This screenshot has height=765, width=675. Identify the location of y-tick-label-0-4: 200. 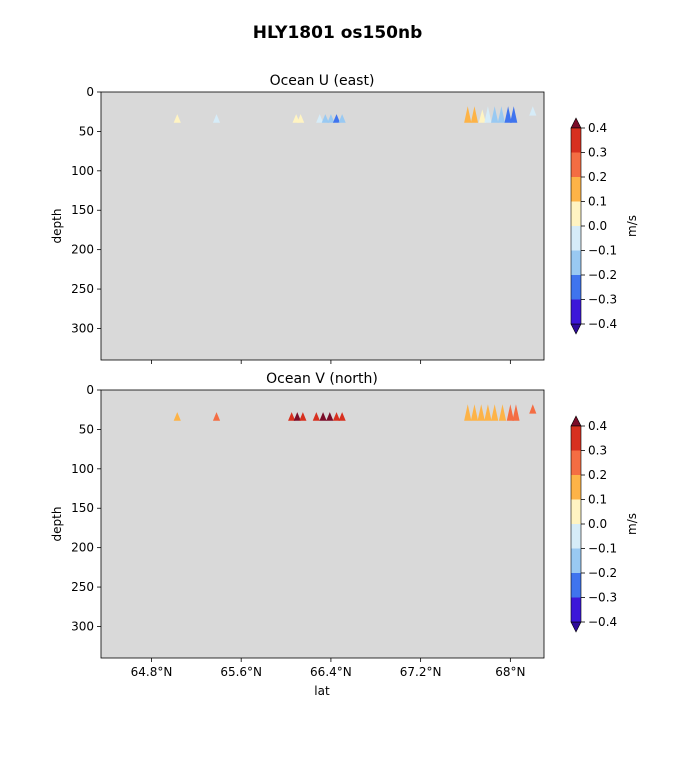
(82, 250).